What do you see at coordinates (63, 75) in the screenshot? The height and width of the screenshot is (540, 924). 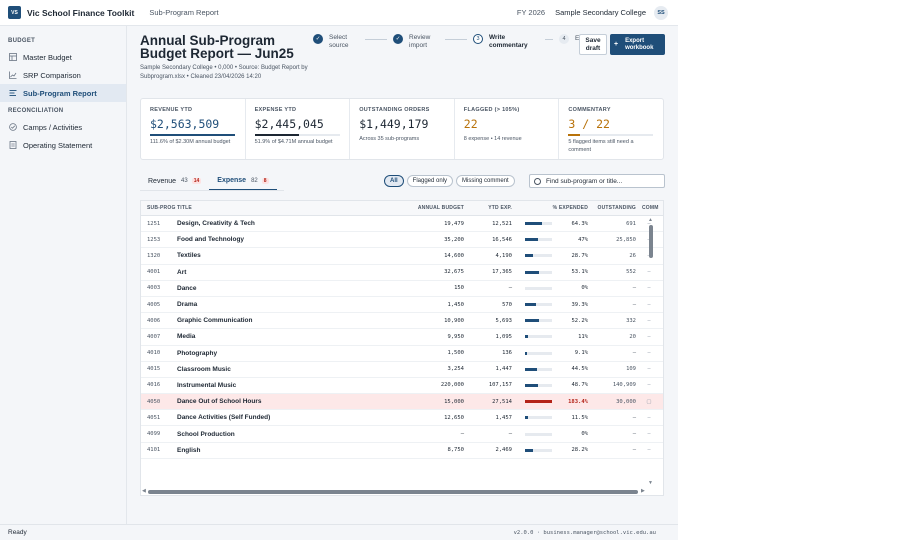 I see `sidebar-item-srp-comparison: SRP Comparison` at bounding box center [63, 75].